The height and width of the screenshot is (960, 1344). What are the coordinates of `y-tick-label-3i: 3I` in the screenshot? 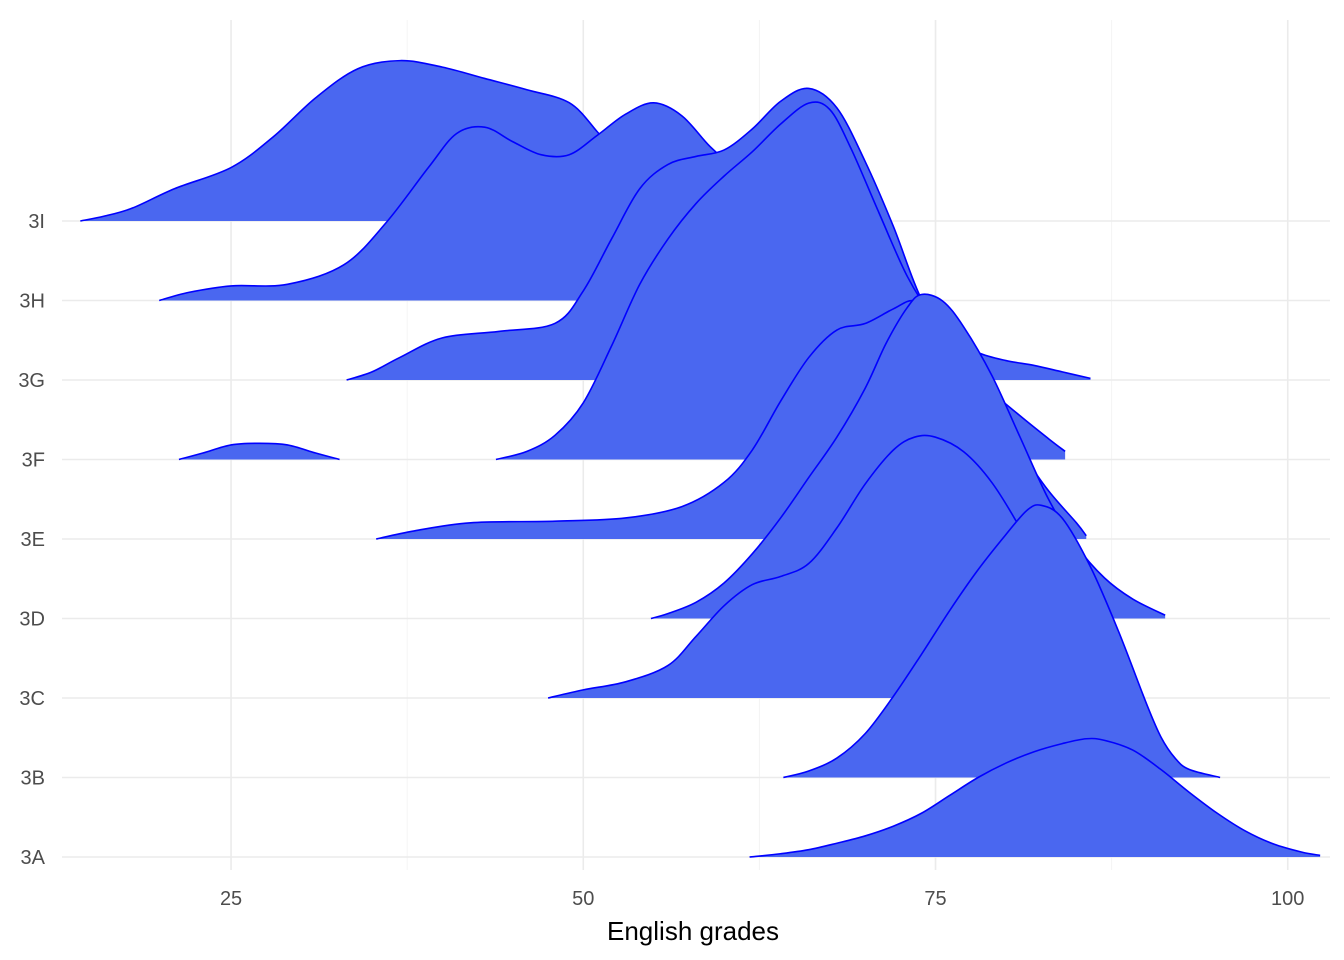 It's located at (36, 222).